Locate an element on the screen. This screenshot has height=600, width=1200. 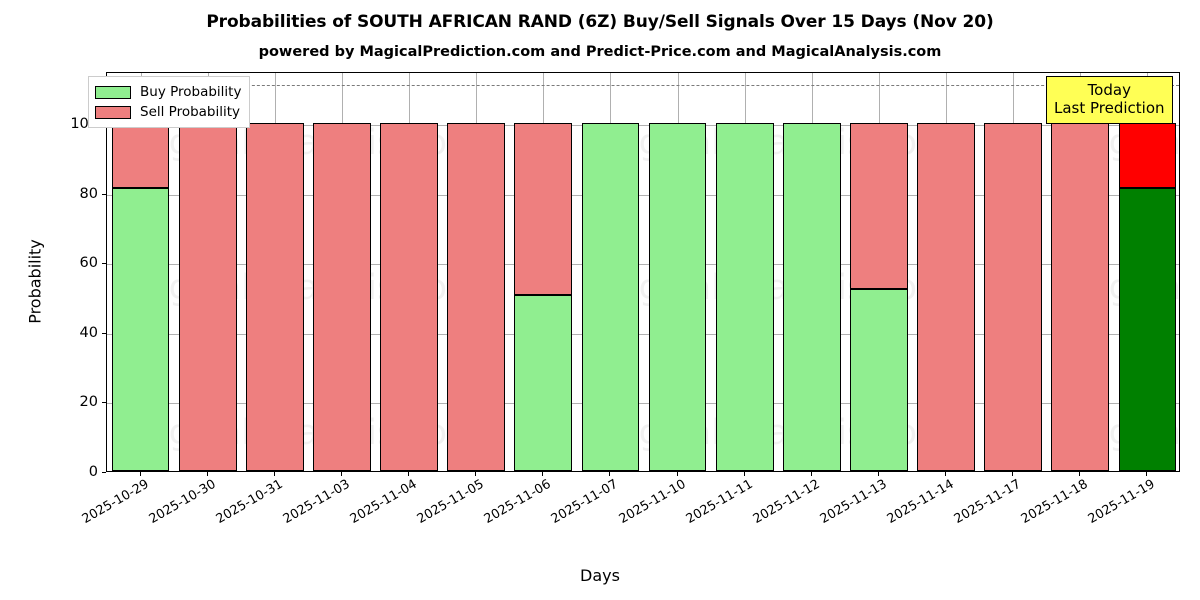
x-axis-tick-label: 2025-11-05 is located at coordinates (450, 501).